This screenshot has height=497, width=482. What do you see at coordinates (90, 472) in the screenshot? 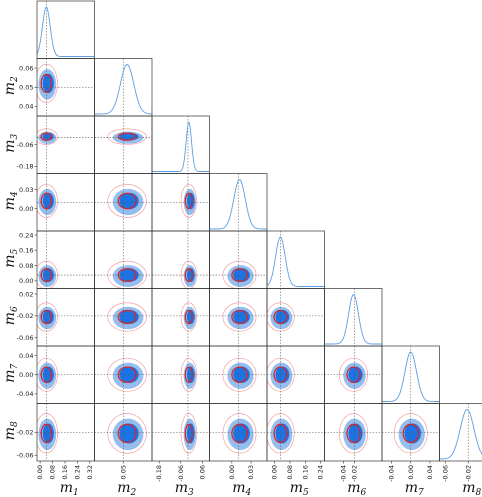
I see `x-tick-label: 0.32` at bounding box center [90, 472].